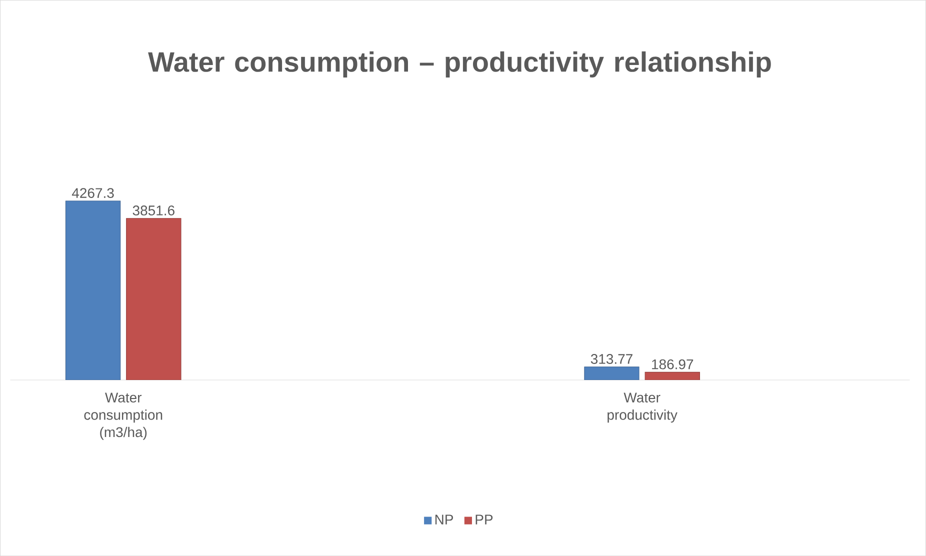 The width and height of the screenshot is (926, 556). What do you see at coordinates (611, 359) in the screenshot?
I see `data-label: 313.77` at bounding box center [611, 359].